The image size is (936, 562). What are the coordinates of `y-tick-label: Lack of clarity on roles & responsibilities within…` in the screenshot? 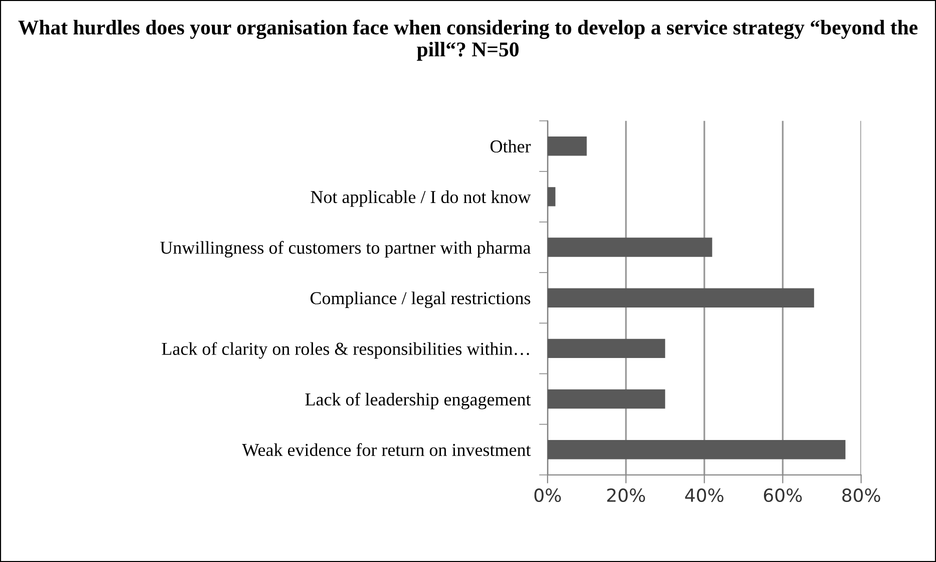 It's located at (345, 350).